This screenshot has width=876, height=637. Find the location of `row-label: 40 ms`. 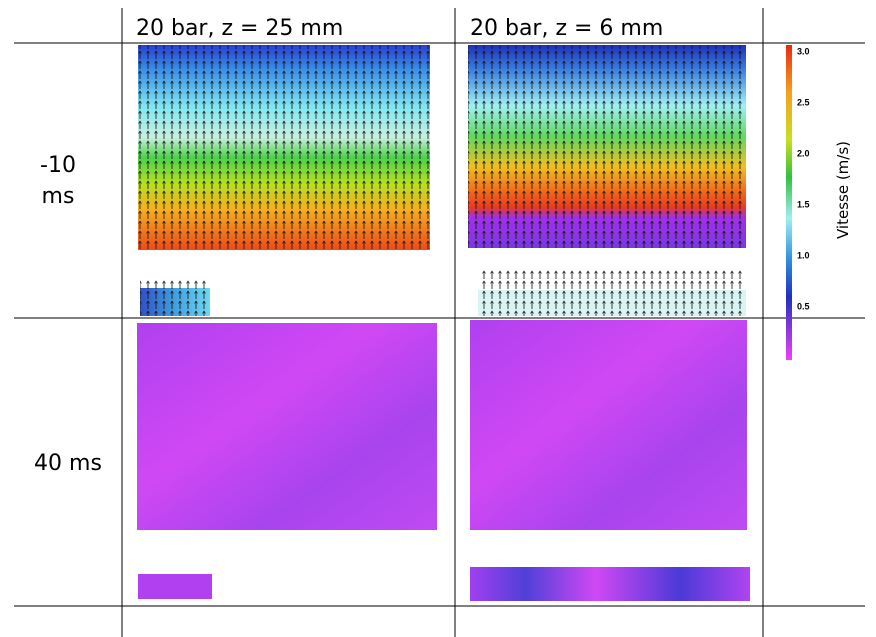

row-label: 40 ms is located at coordinates (68, 463).